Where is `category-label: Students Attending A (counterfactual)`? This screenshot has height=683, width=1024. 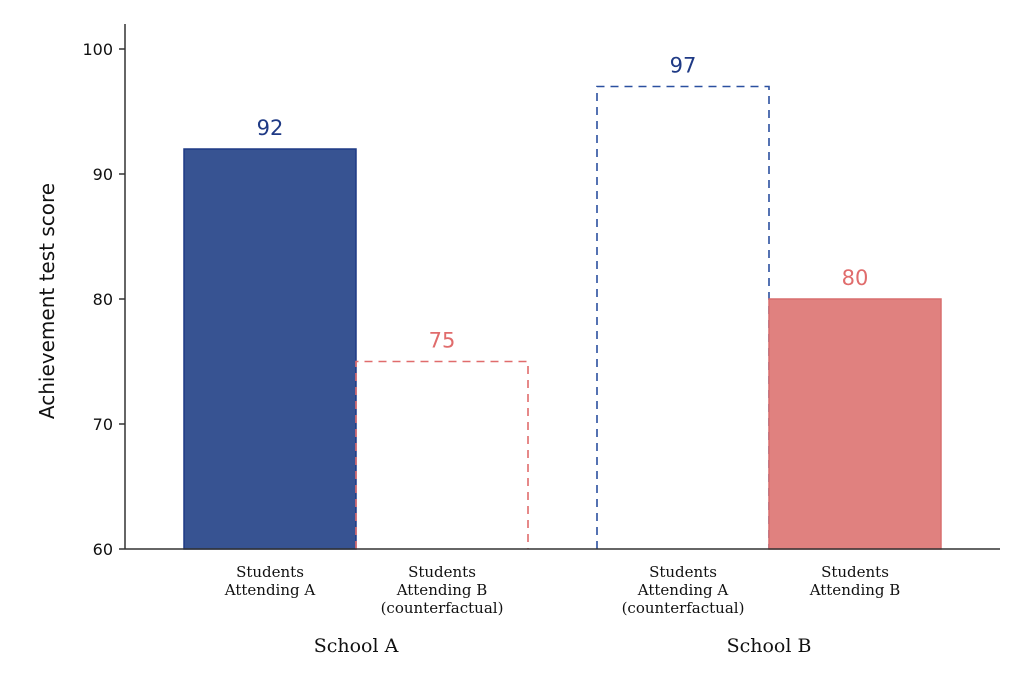
category-label: Students Attending A (counterfactual) is located at coordinates (683, 590).